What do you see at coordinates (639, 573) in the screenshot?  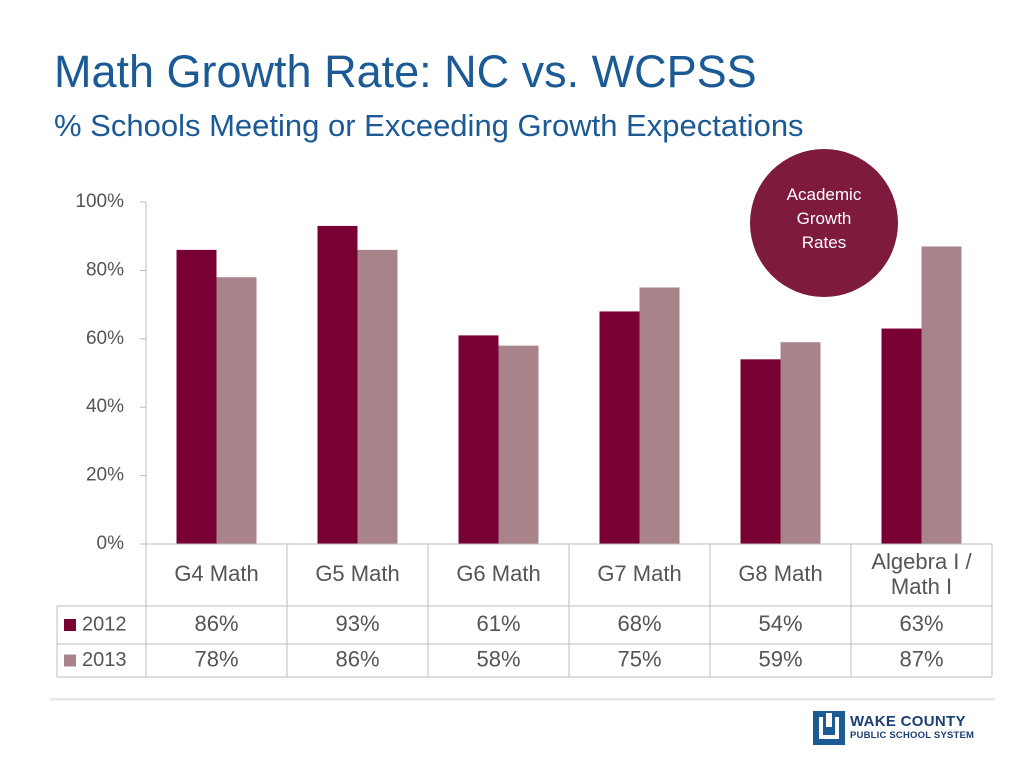 I see `category-label: G7 Math` at bounding box center [639, 573].